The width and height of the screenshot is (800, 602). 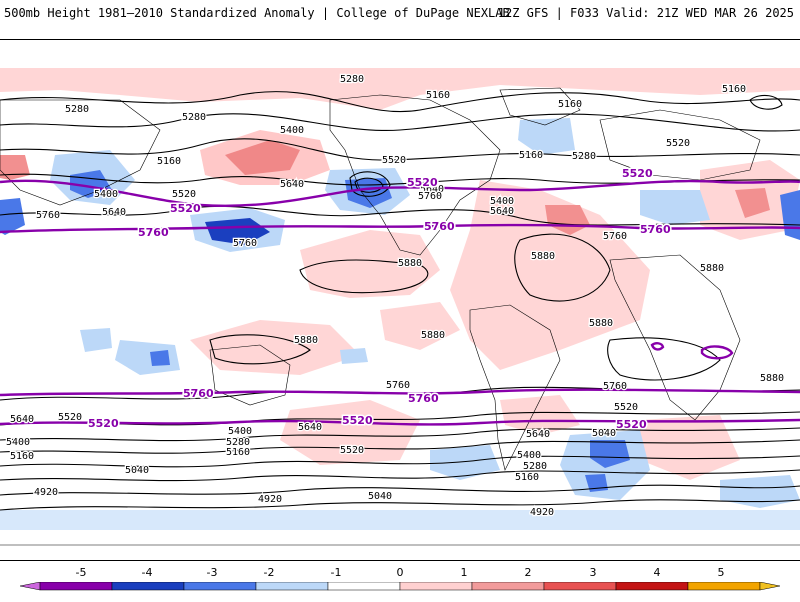 I want to click on colorbar-tick-label: 3, so click(x=593, y=572).